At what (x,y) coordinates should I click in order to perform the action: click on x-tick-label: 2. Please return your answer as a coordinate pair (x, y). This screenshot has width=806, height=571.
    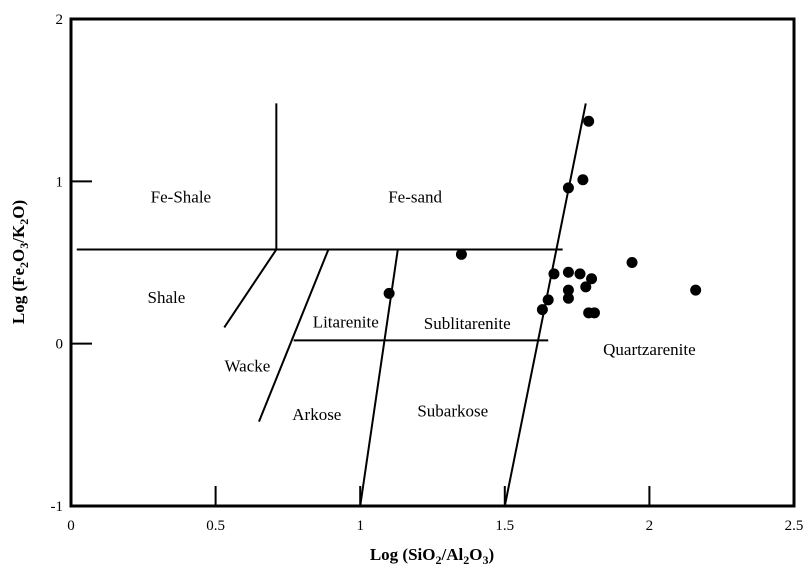
    Looking at the image, I should click on (650, 526).